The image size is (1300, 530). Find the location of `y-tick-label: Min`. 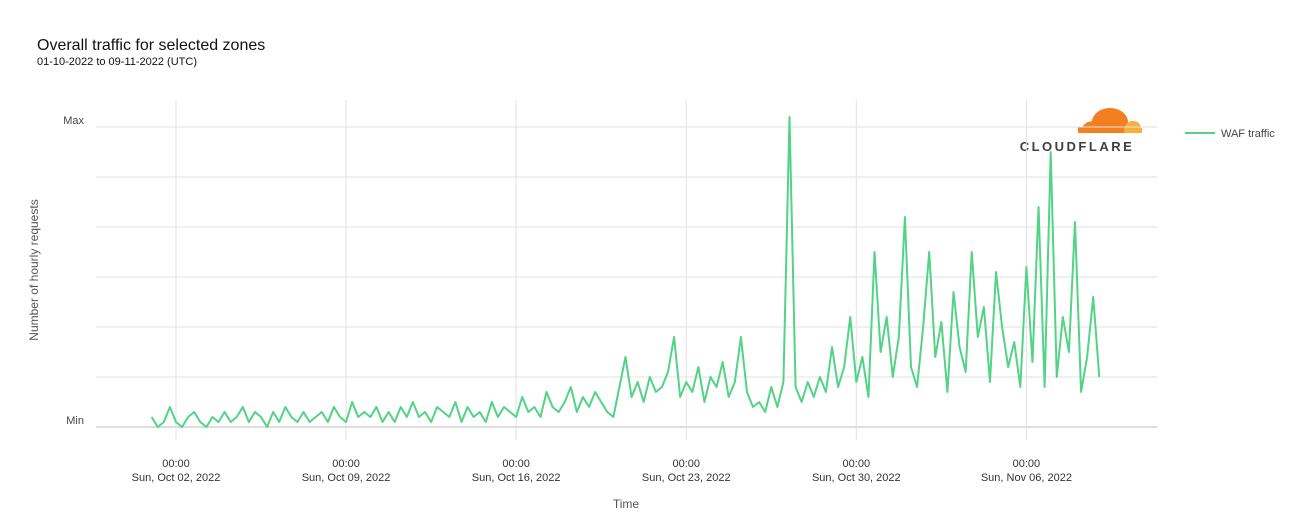

y-tick-label: Min is located at coordinates (75, 421).